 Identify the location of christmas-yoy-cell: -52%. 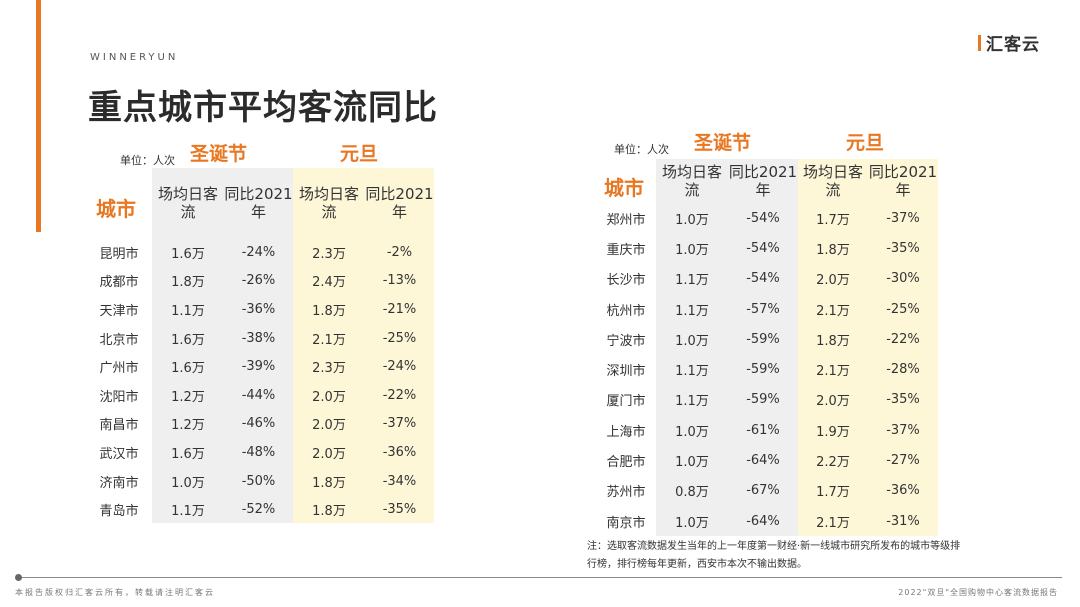
(258, 510).